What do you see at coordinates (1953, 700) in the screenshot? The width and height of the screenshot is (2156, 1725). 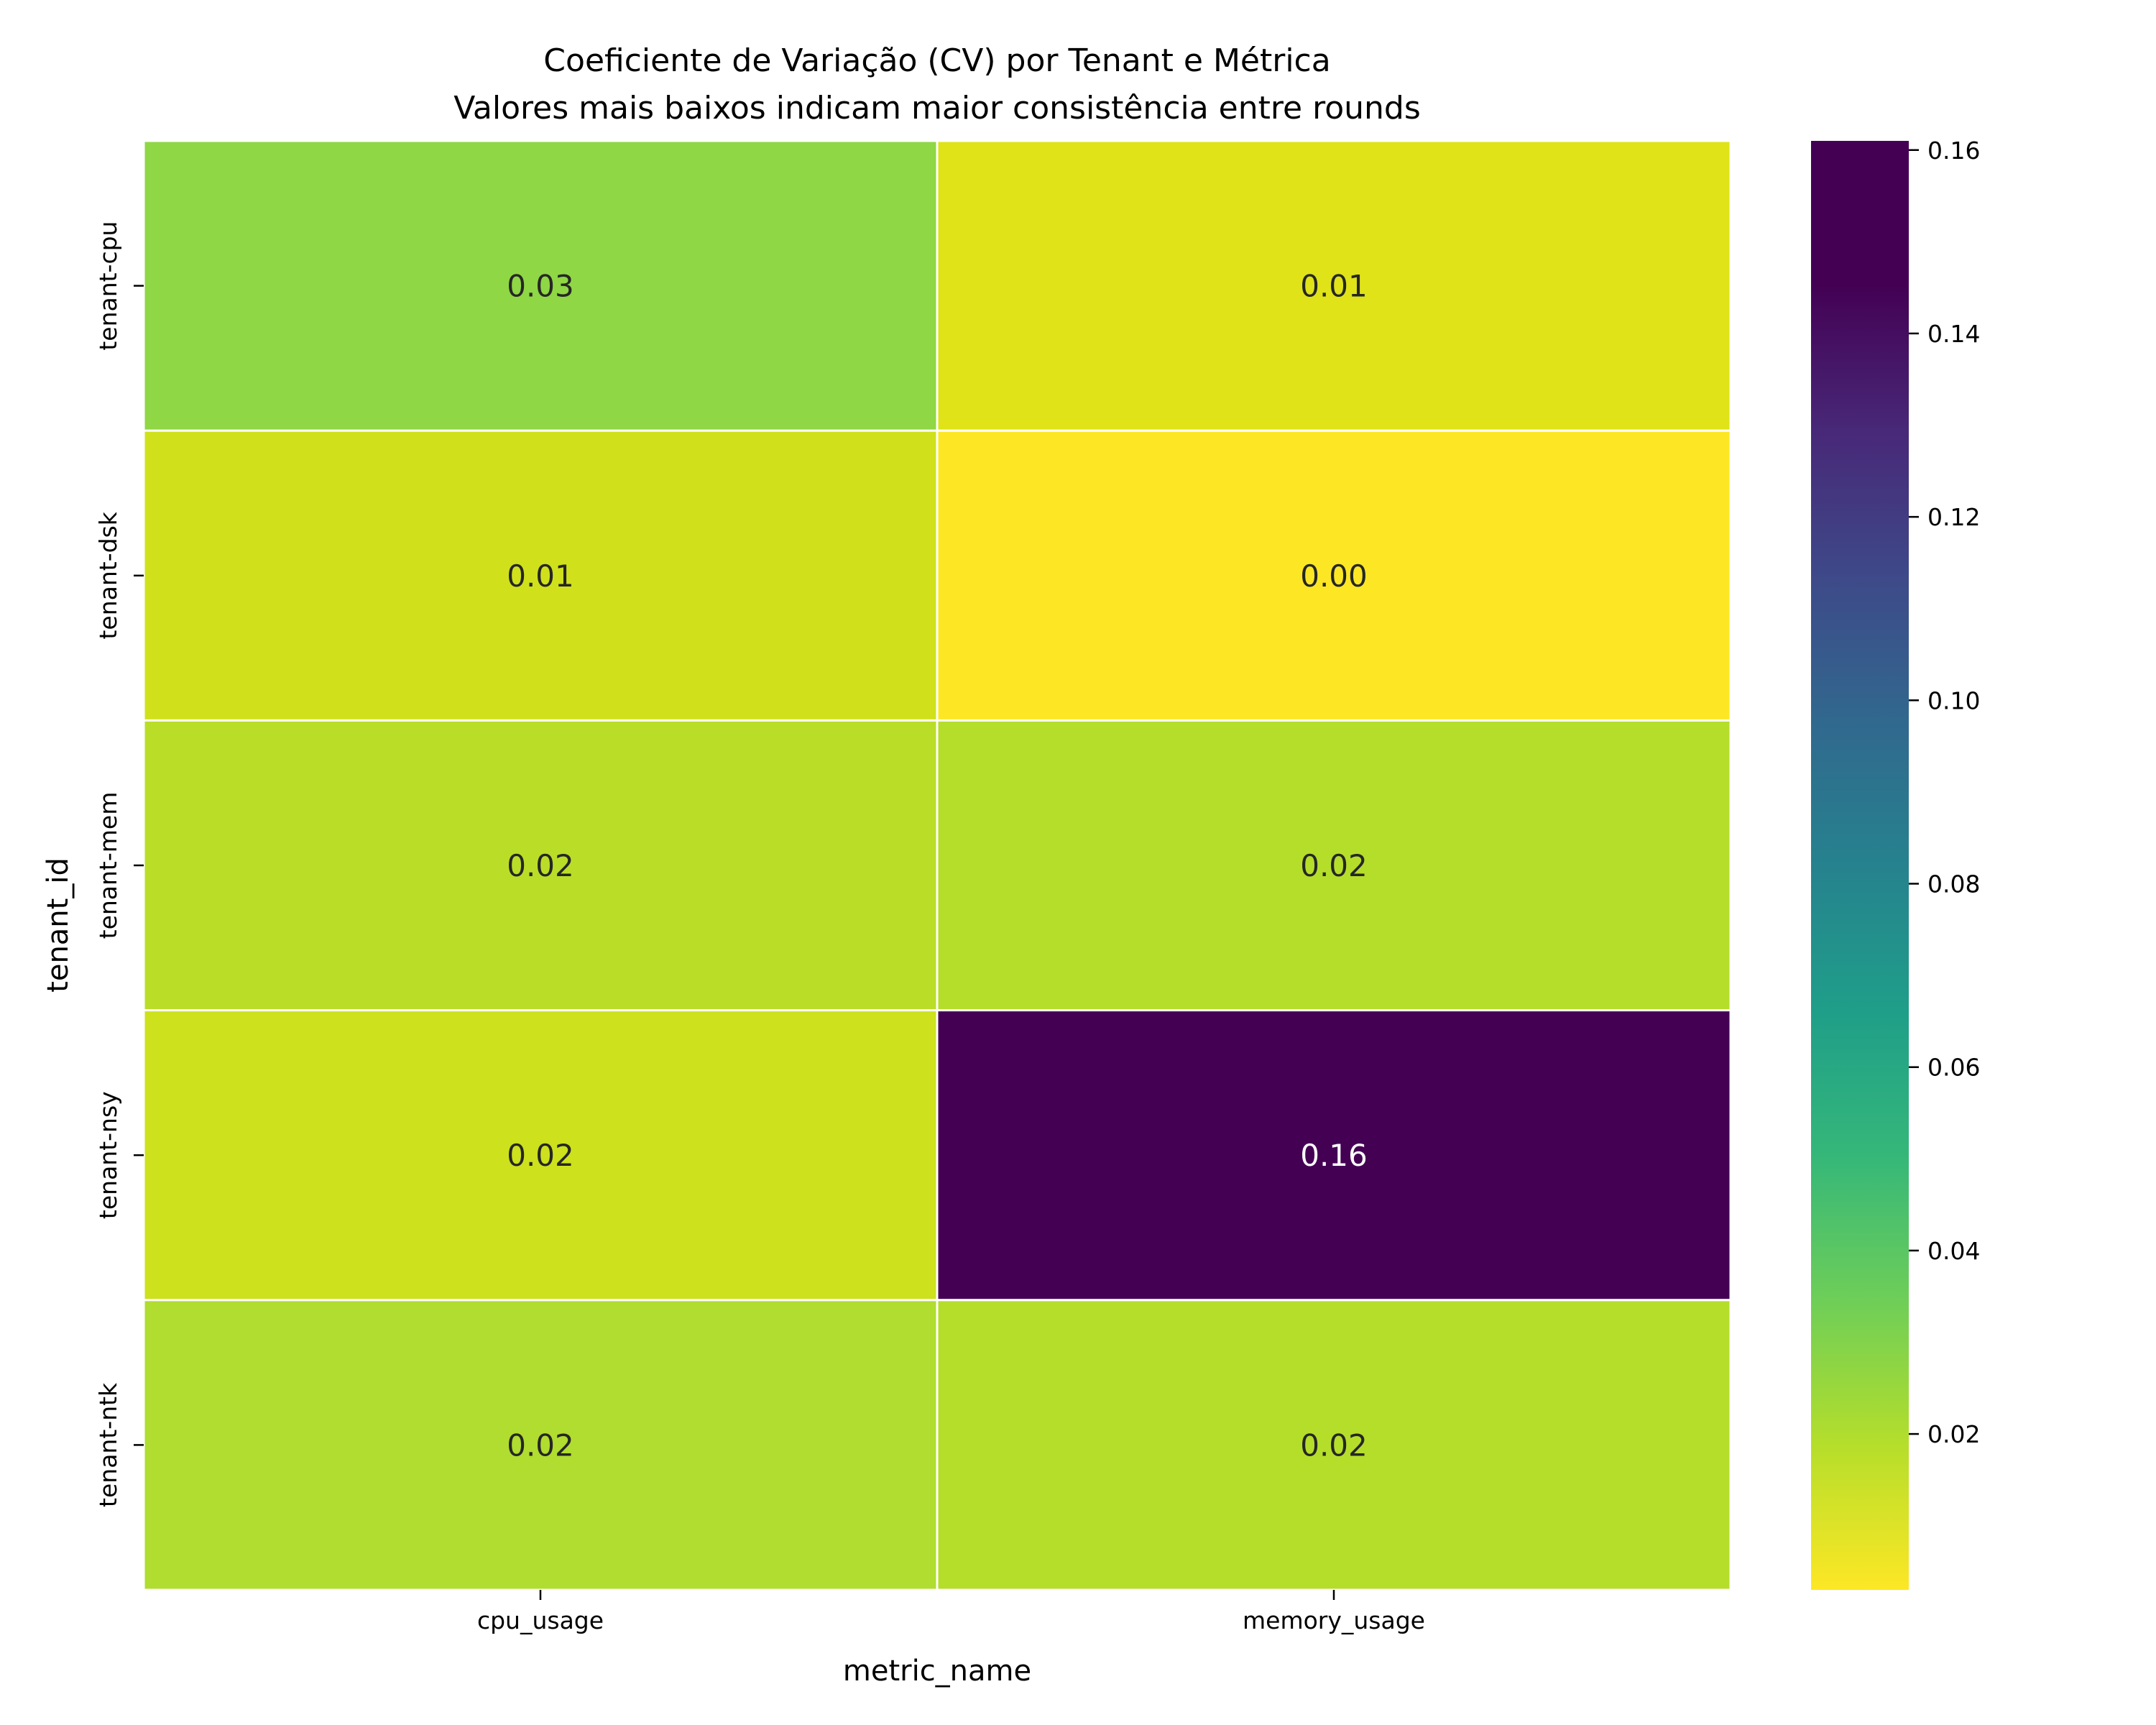 I see `colorbar-tick-label: 0.10` at bounding box center [1953, 700].